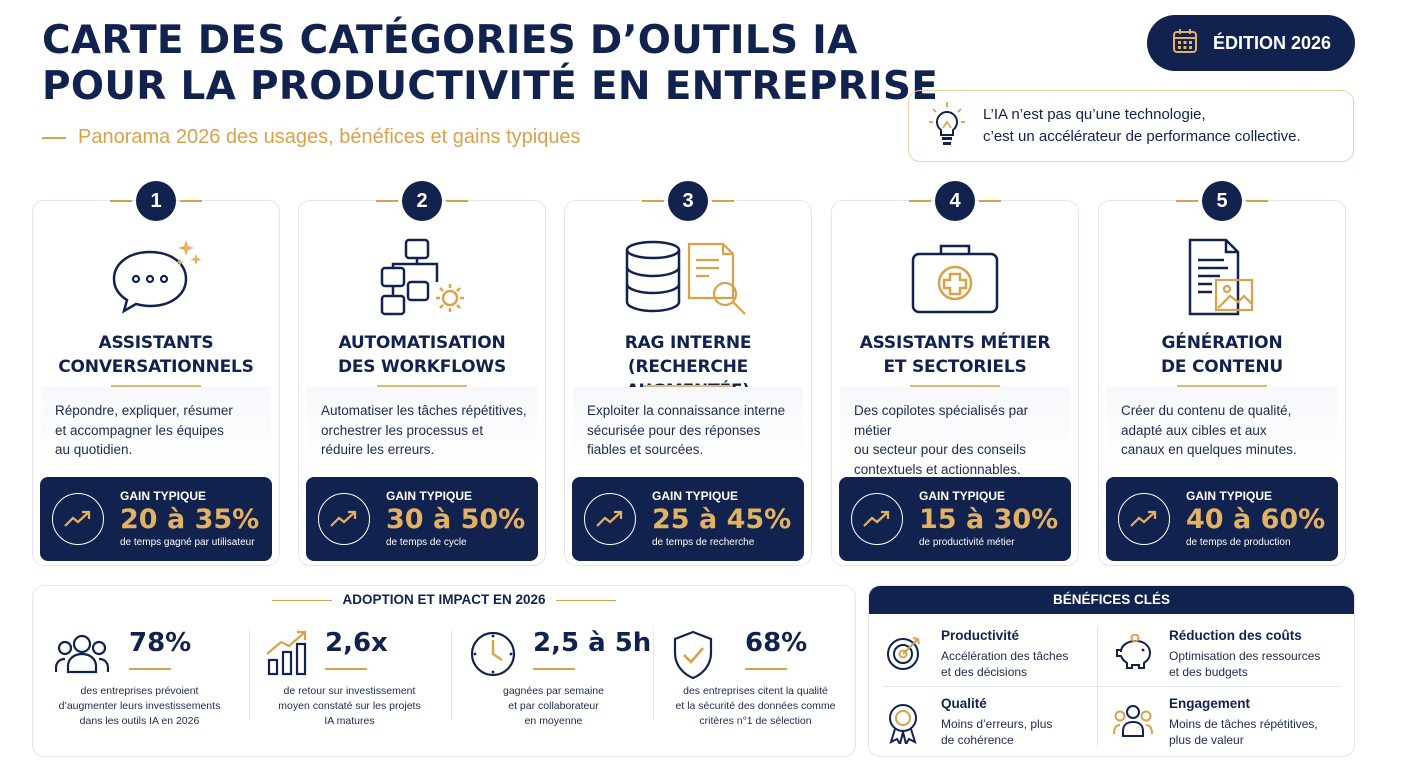  What do you see at coordinates (156, 343) in the screenshot?
I see `card-title-line-1: ASSISTANTS` at bounding box center [156, 343].